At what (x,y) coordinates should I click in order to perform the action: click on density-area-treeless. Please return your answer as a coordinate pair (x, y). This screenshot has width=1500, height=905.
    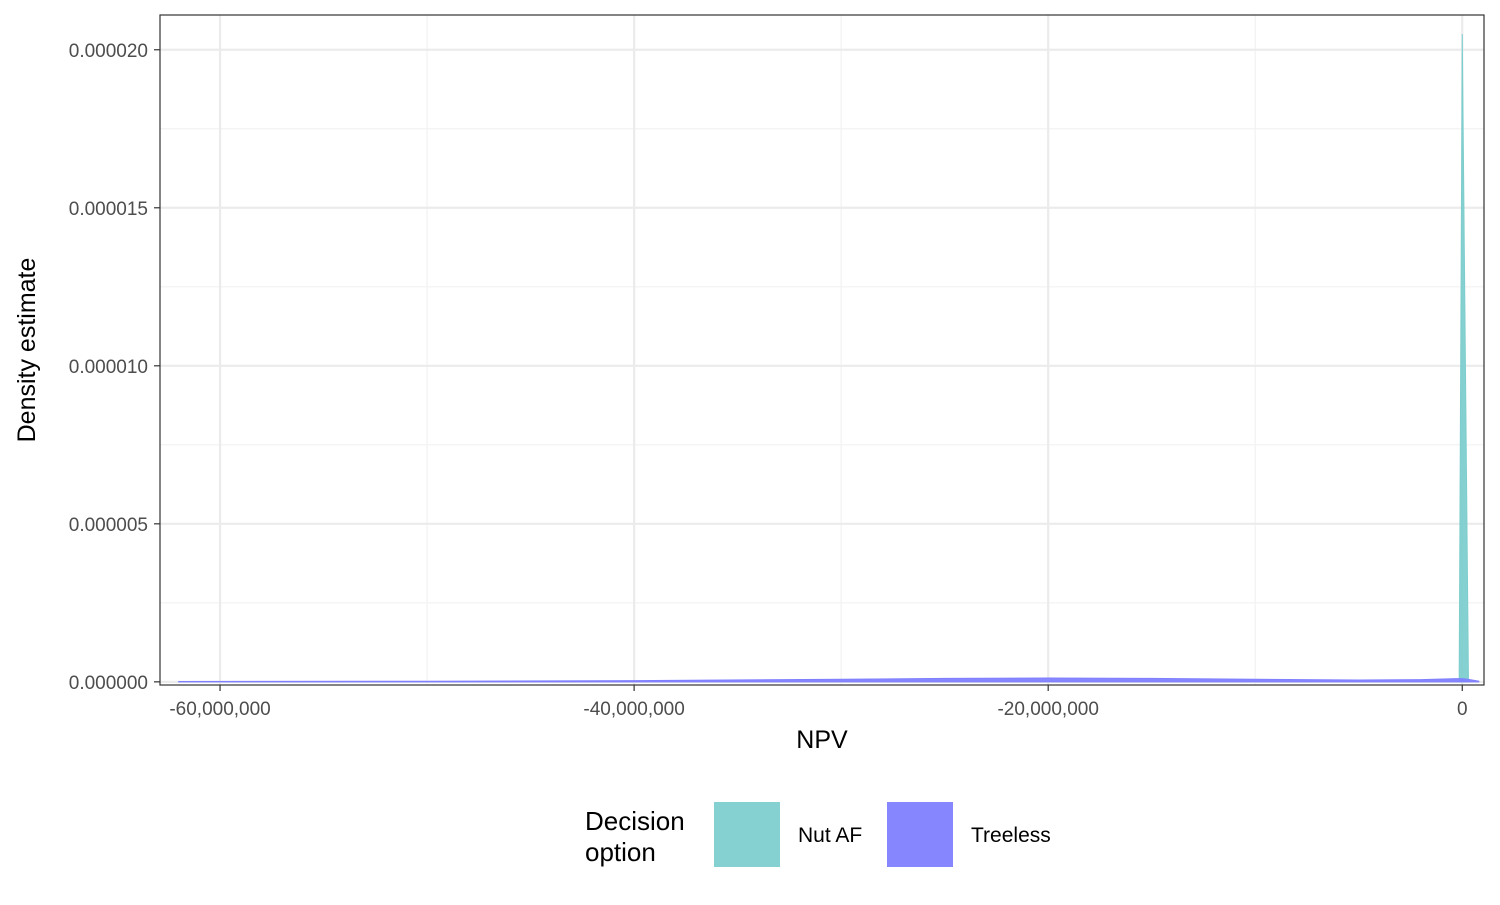
    Looking at the image, I should click on (829, 680).